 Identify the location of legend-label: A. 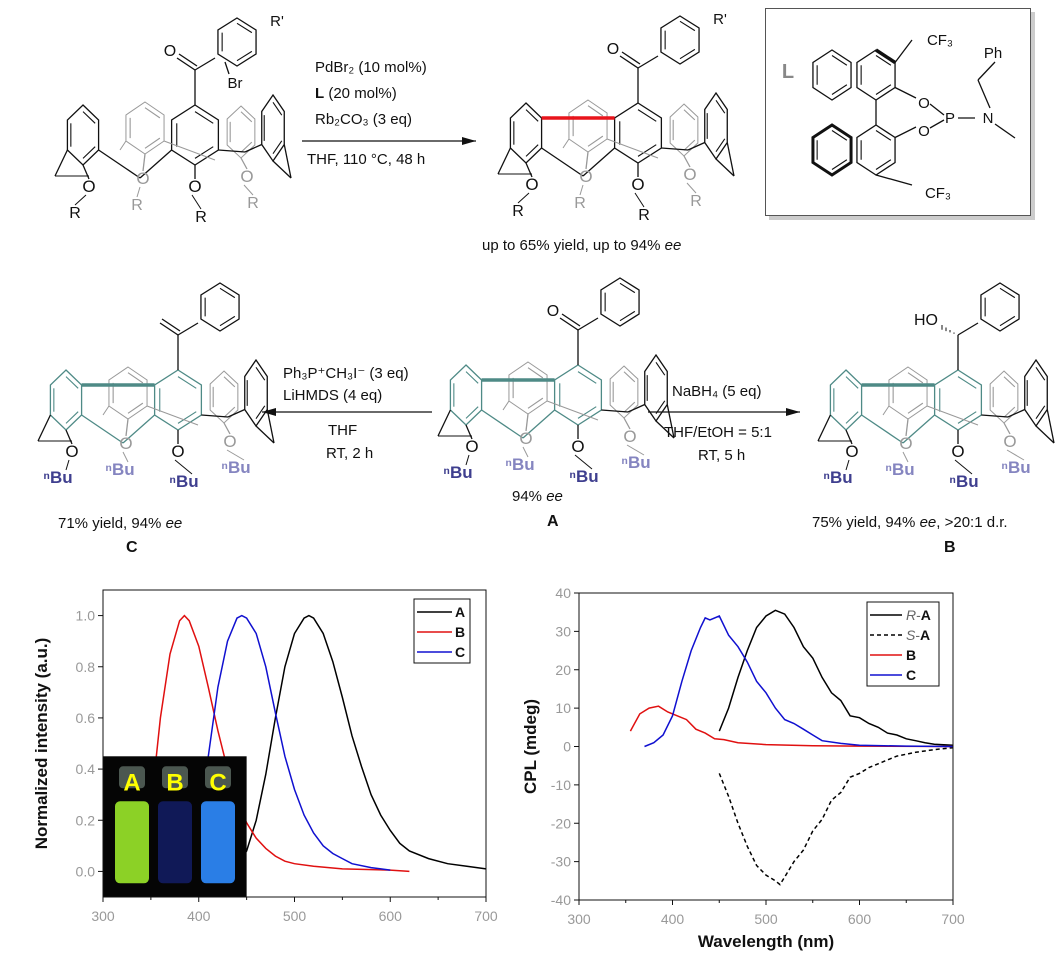
(460, 612).